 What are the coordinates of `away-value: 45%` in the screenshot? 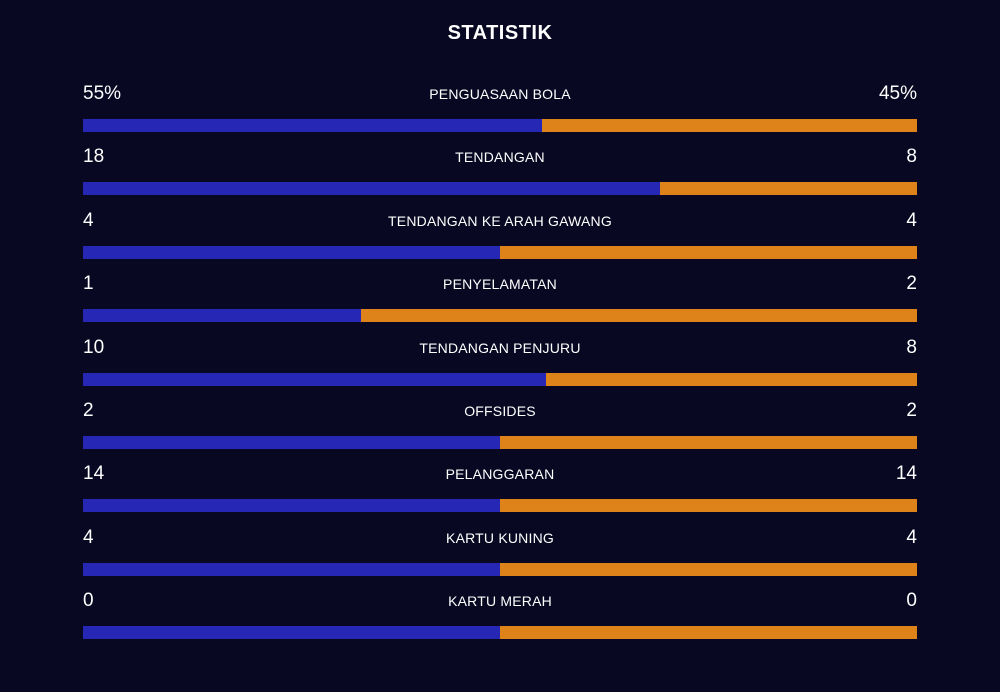 It's located at (897, 93).